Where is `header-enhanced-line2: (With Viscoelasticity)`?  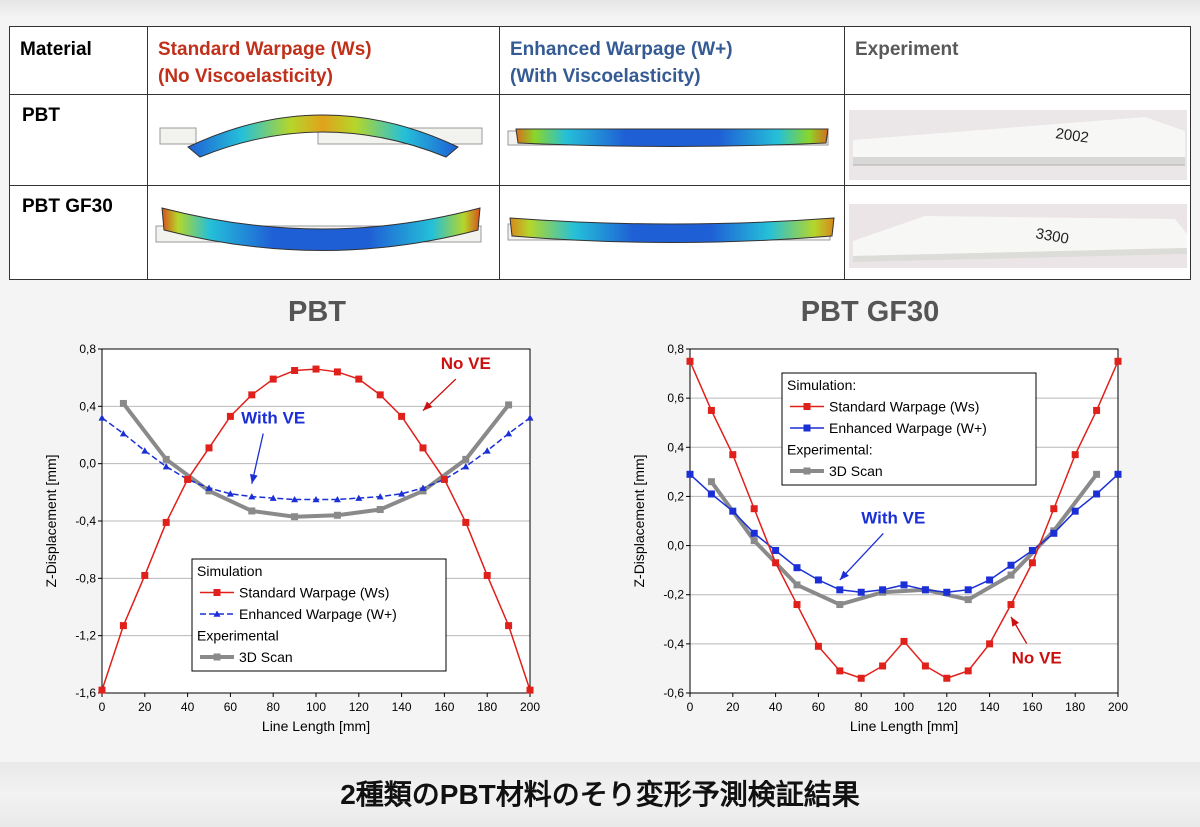 header-enhanced-line2: (With Viscoelasticity) is located at coordinates (605, 76).